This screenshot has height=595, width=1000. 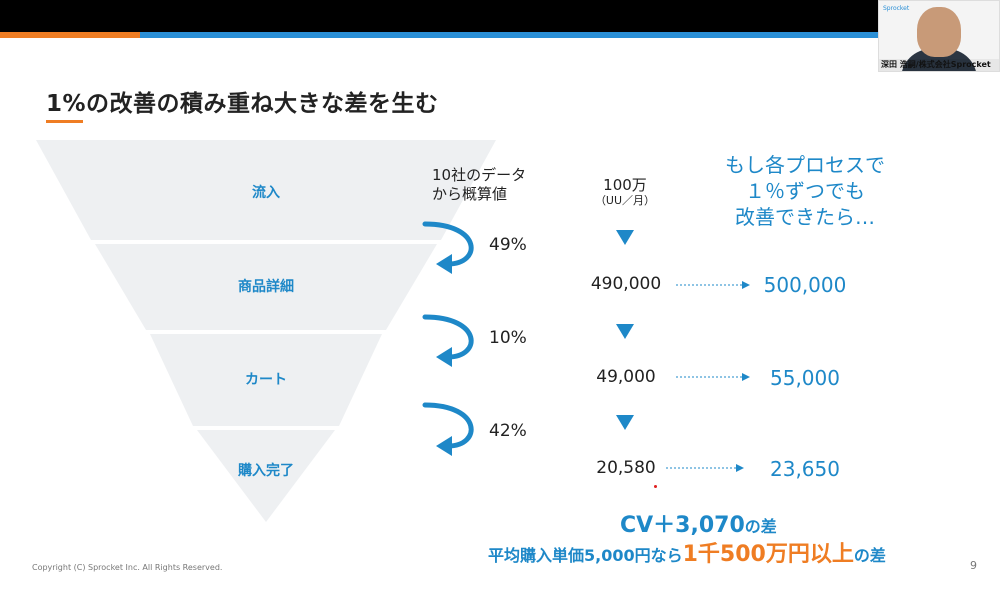 I want to click on data-source-line-1: 10社のデータ, so click(x=479, y=175).